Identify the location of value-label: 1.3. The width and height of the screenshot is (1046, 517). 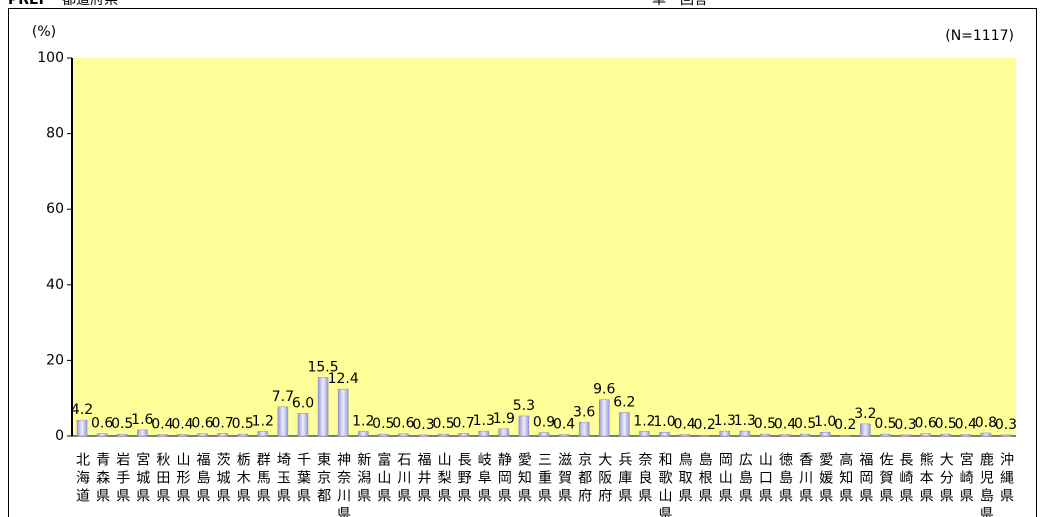
(725, 421).